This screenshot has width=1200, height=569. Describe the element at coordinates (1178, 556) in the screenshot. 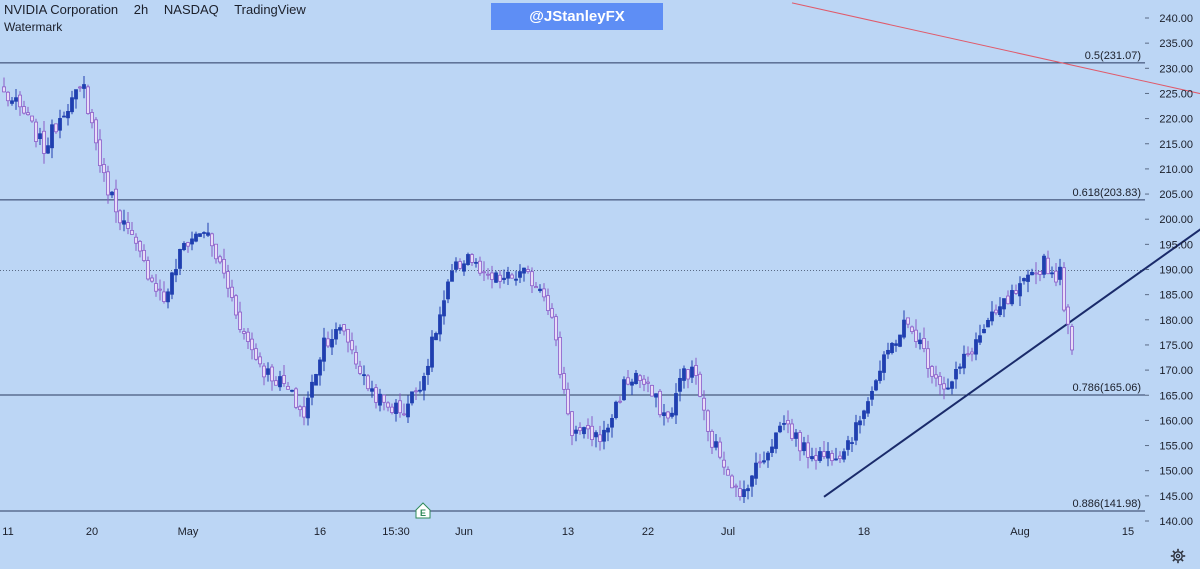

I see `gear-icon` at that location.